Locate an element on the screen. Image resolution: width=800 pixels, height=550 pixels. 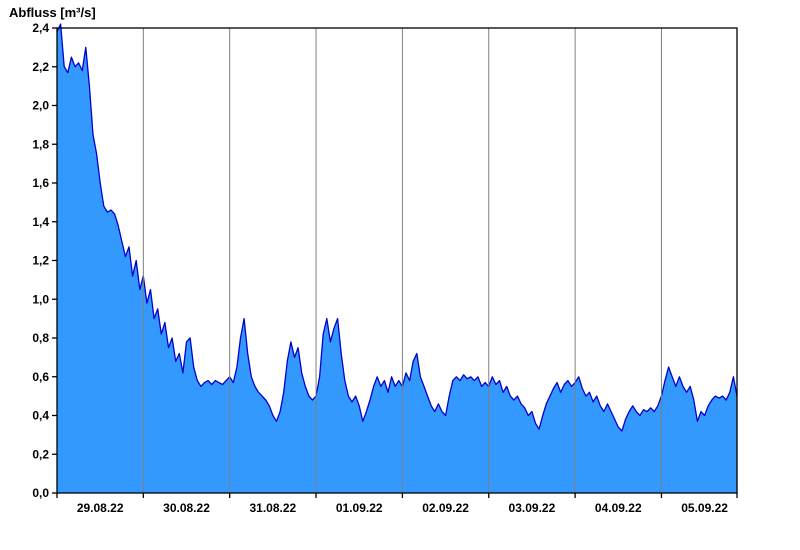
y-tick-label: 1,8 is located at coordinates (40, 144).